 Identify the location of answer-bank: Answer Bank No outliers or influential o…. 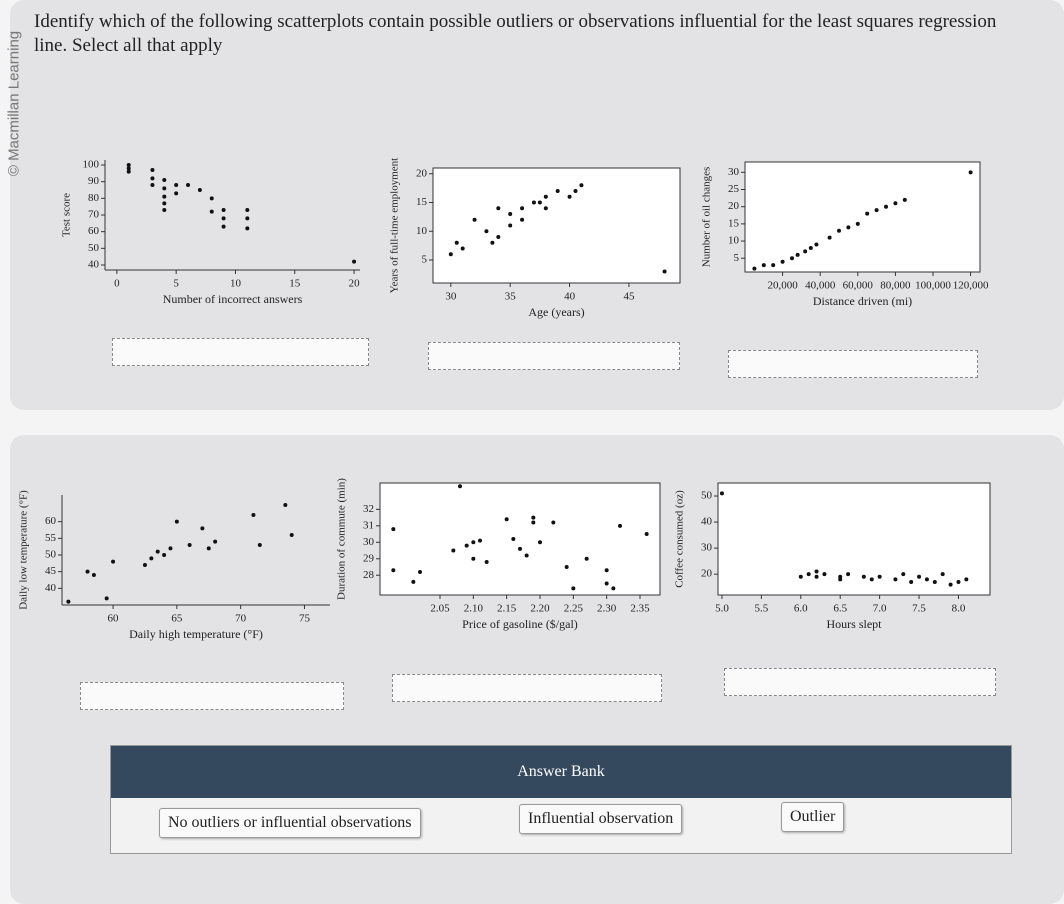
(561, 799).